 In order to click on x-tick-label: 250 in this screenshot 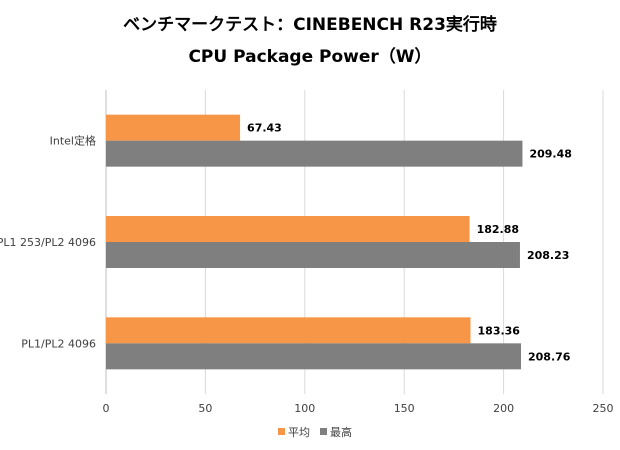, I will do `click(603, 408)`.